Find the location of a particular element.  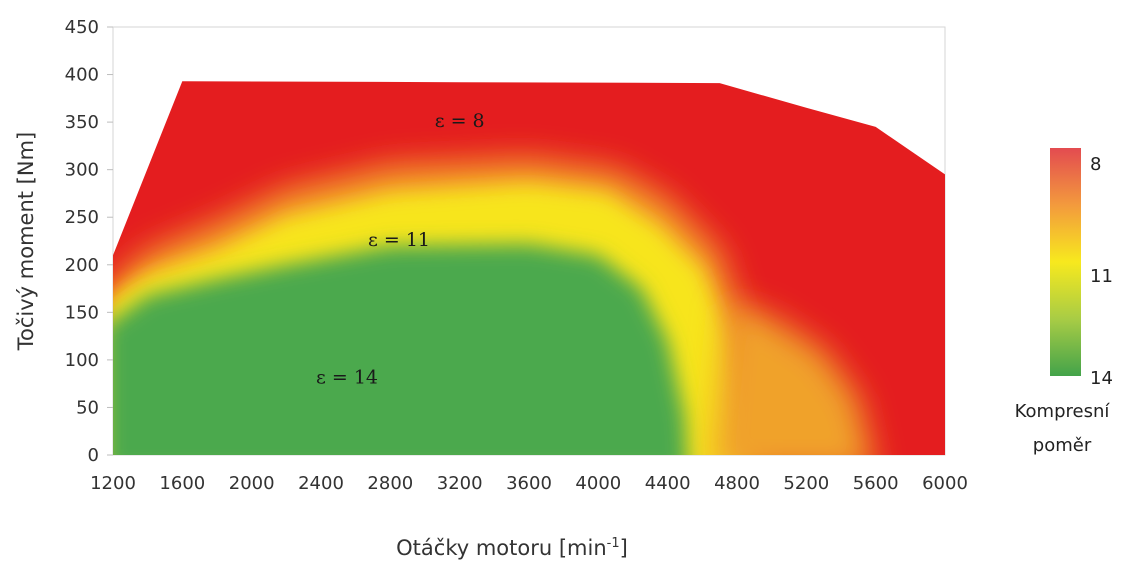

x-tick-label-2400: 2400 is located at coordinates (321, 483).